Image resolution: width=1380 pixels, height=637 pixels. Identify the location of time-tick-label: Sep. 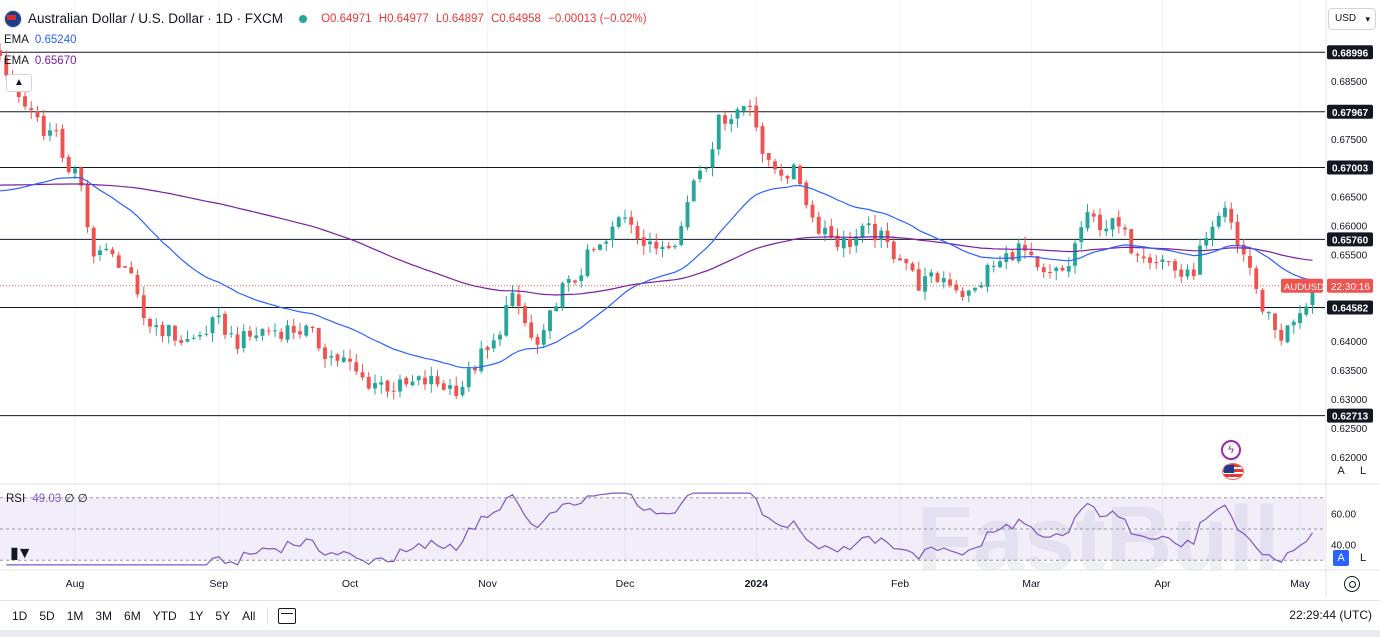
(218, 584).